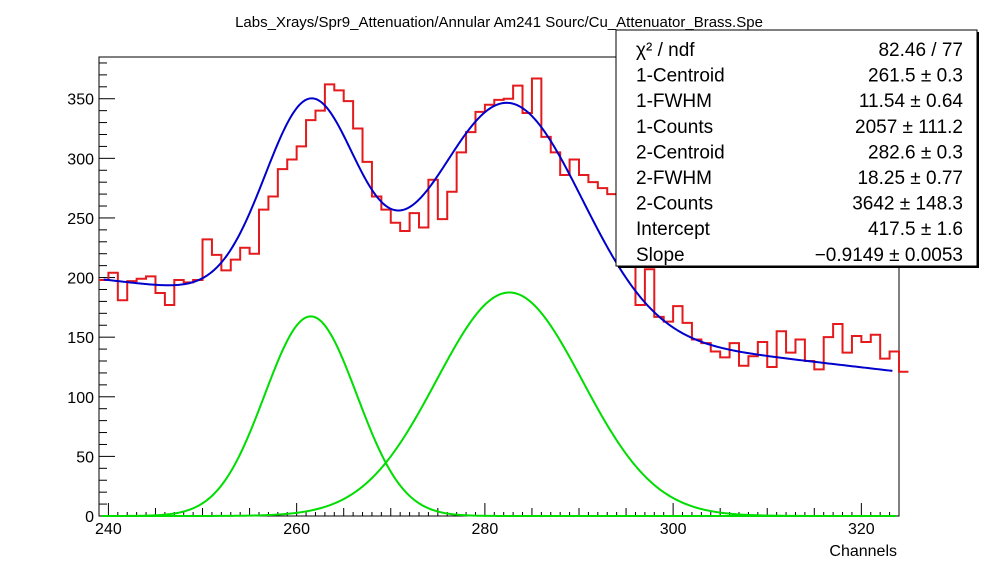 Image resolution: width=998 pixels, height=574 pixels. Describe the element at coordinates (911, 101) in the screenshot. I see `stats-value: 11.54 ± 0.64` at that location.